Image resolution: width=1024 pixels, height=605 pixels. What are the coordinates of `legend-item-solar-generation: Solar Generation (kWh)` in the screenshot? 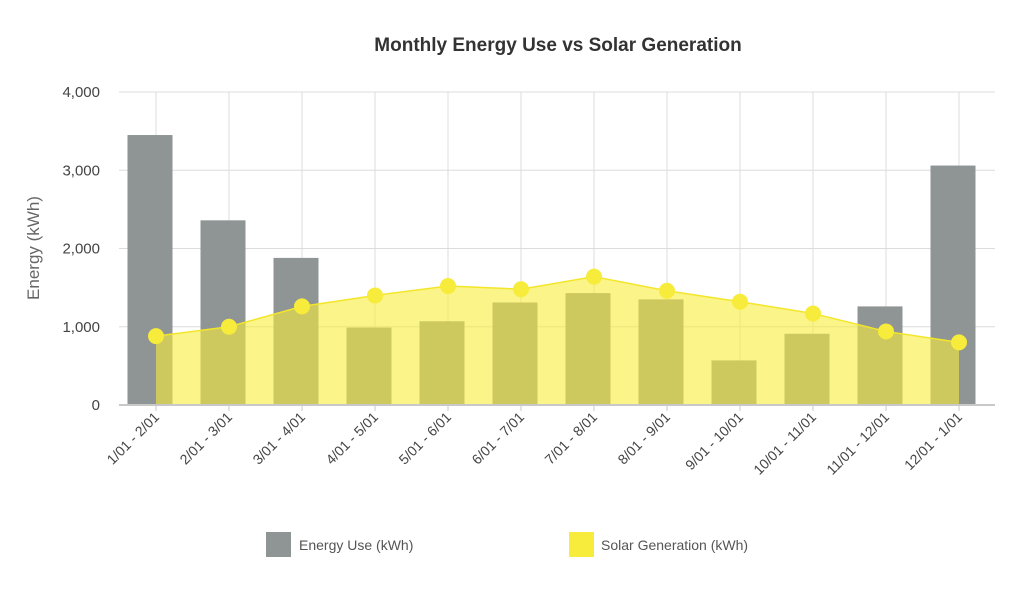 It's located at (658, 544).